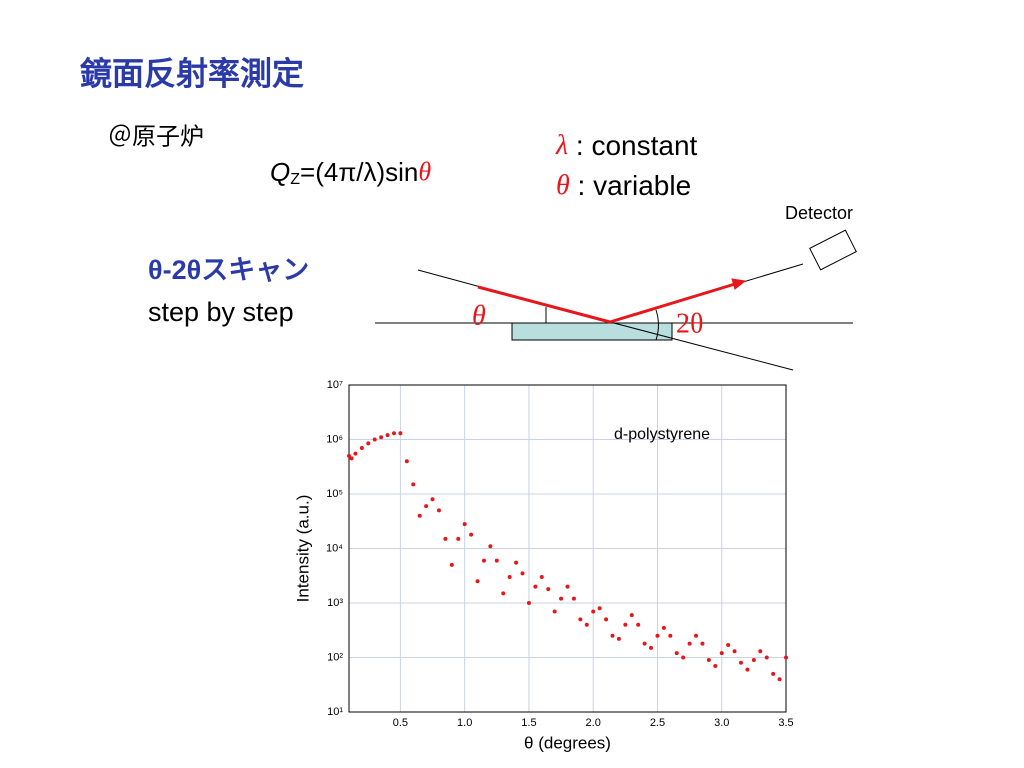 The height and width of the screenshot is (768, 1024). Describe the element at coordinates (626, 145) in the screenshot. I see `param: λ : constant` at that location.